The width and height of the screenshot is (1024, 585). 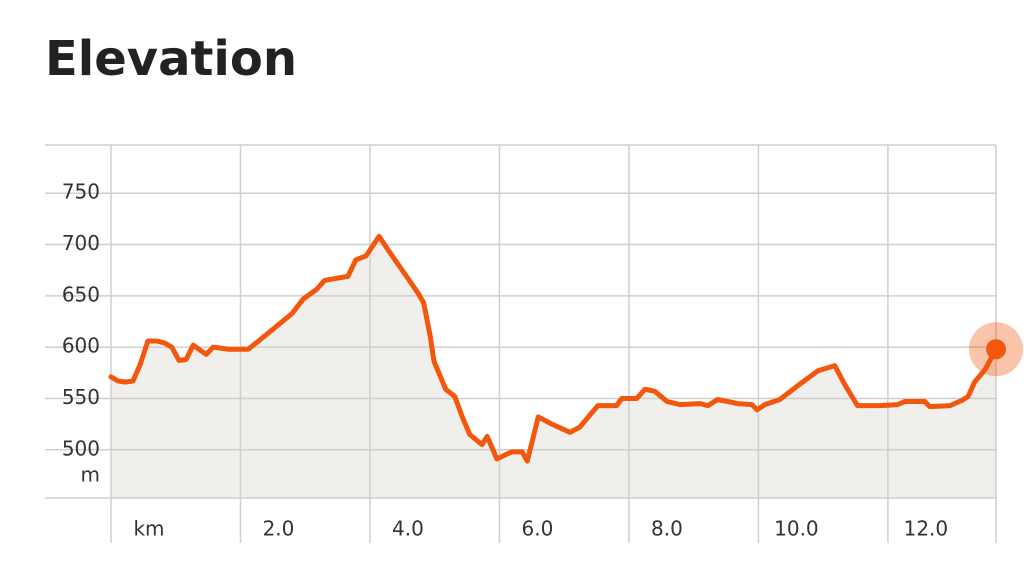 What do you see at coordinates (171, 59) in the screenshot?
I see `chart-title: Elevation` at bounding box center [171, 59].